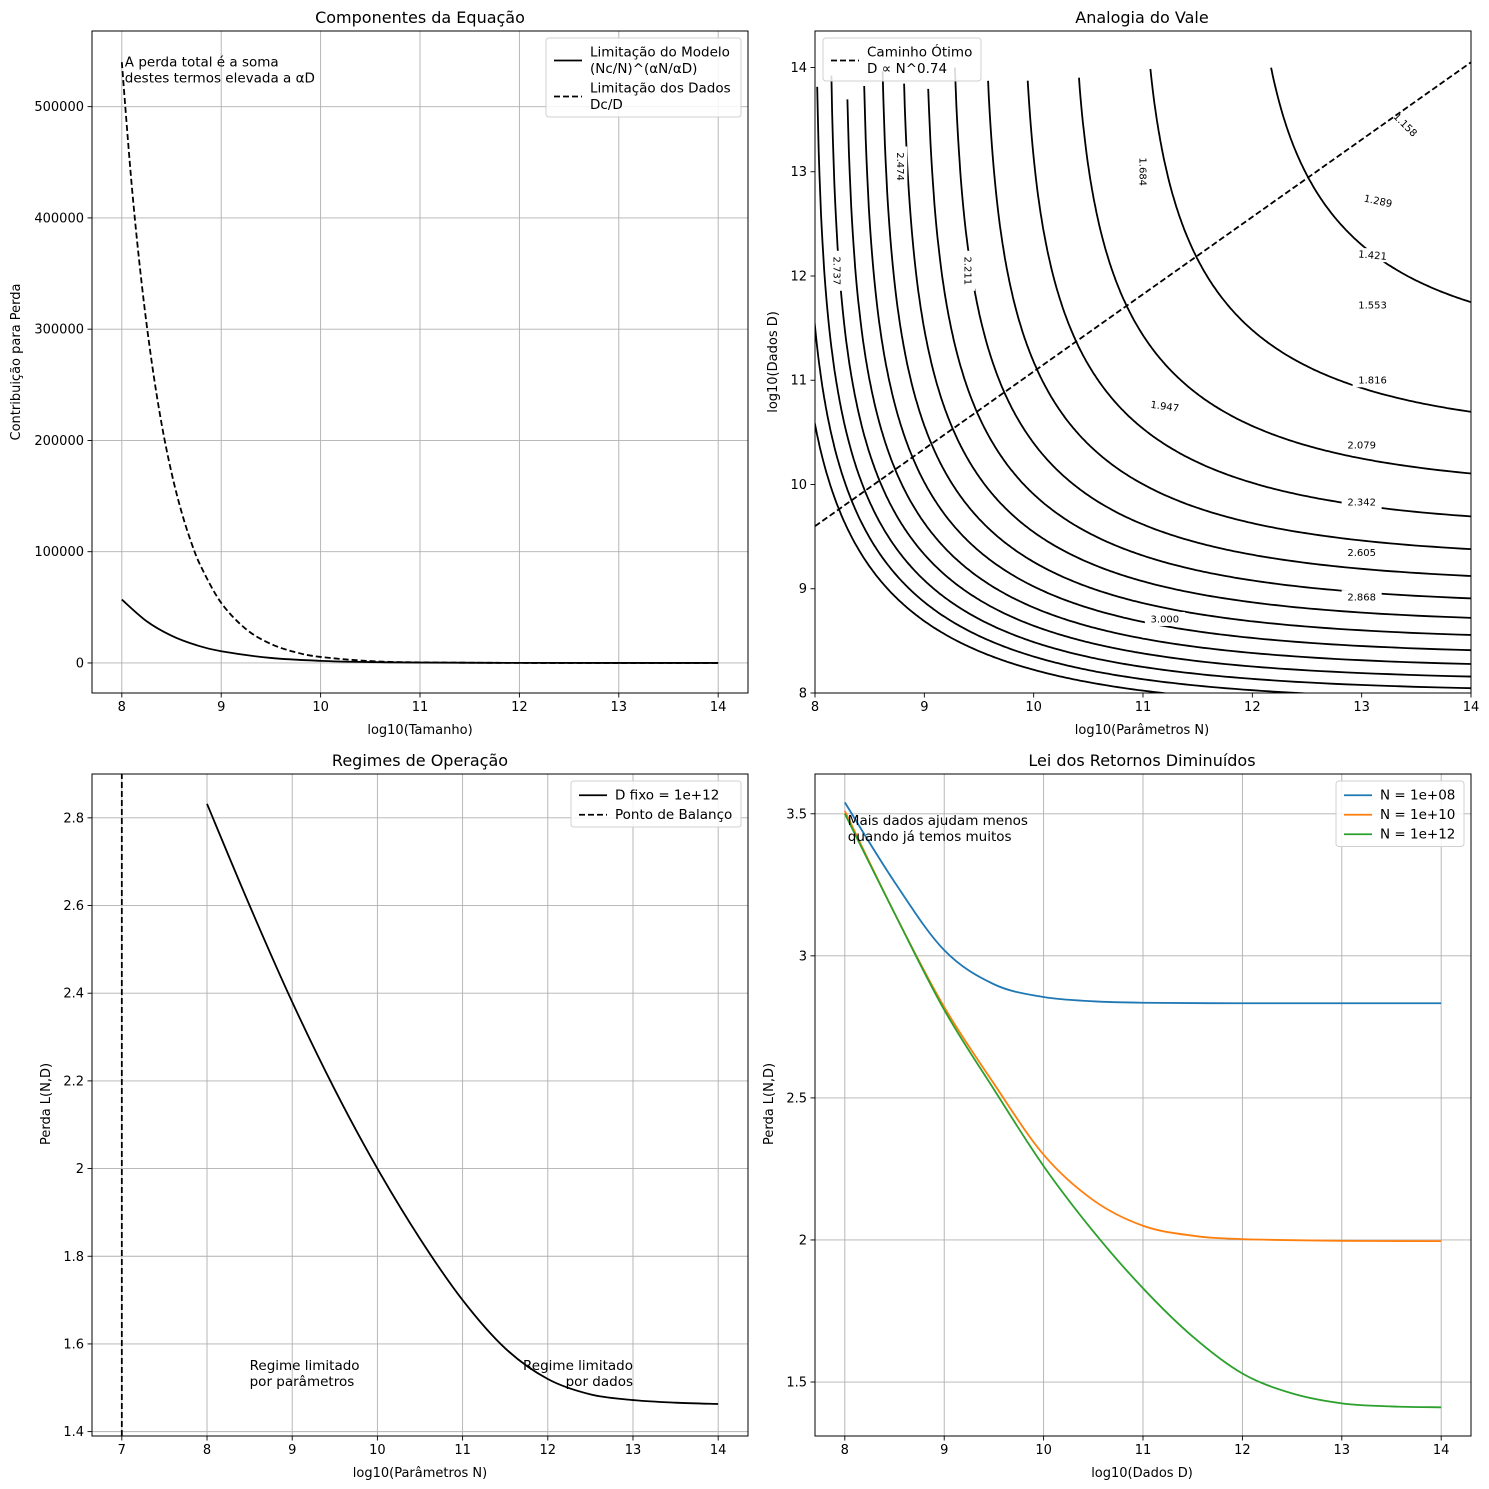  What do you see at coordinates (1361, 503) in the screenshot?
I see `contour-label: 2.342` at bounding box center [1361, 503].